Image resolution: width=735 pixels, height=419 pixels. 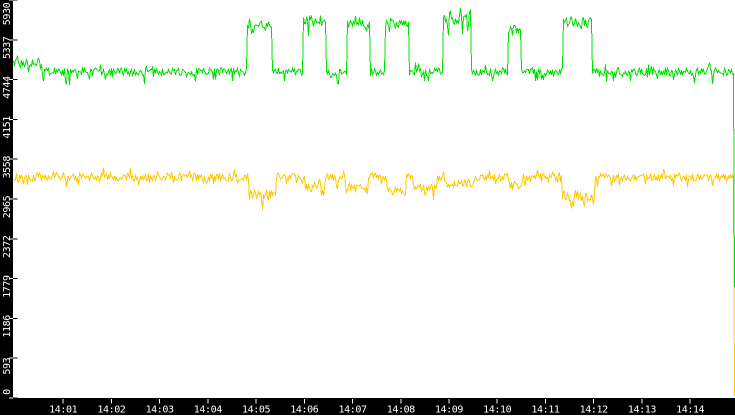 What do you see at coordinates (7, 286) in the screenshot?
I see `y-tick-label: 1779` at bounding box center [7, 286].